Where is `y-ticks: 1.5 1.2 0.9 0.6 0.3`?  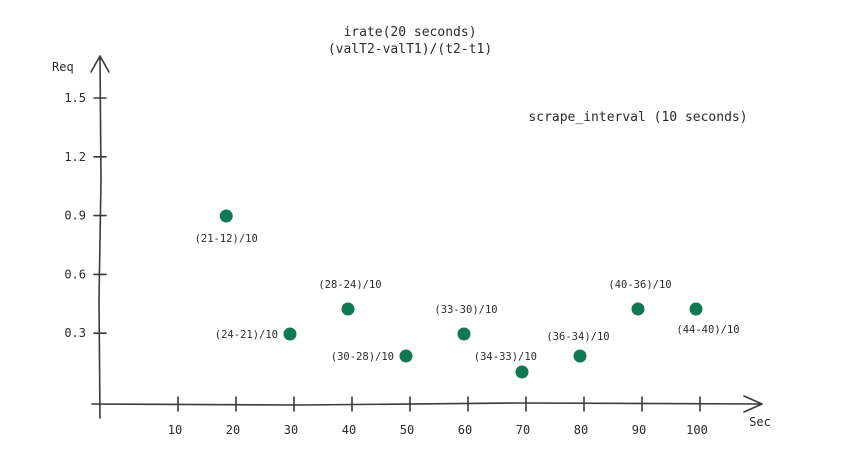
y-ticks: 1.5 1.2 0.9 0.6 0.3 is located at coordinates (85, 215).